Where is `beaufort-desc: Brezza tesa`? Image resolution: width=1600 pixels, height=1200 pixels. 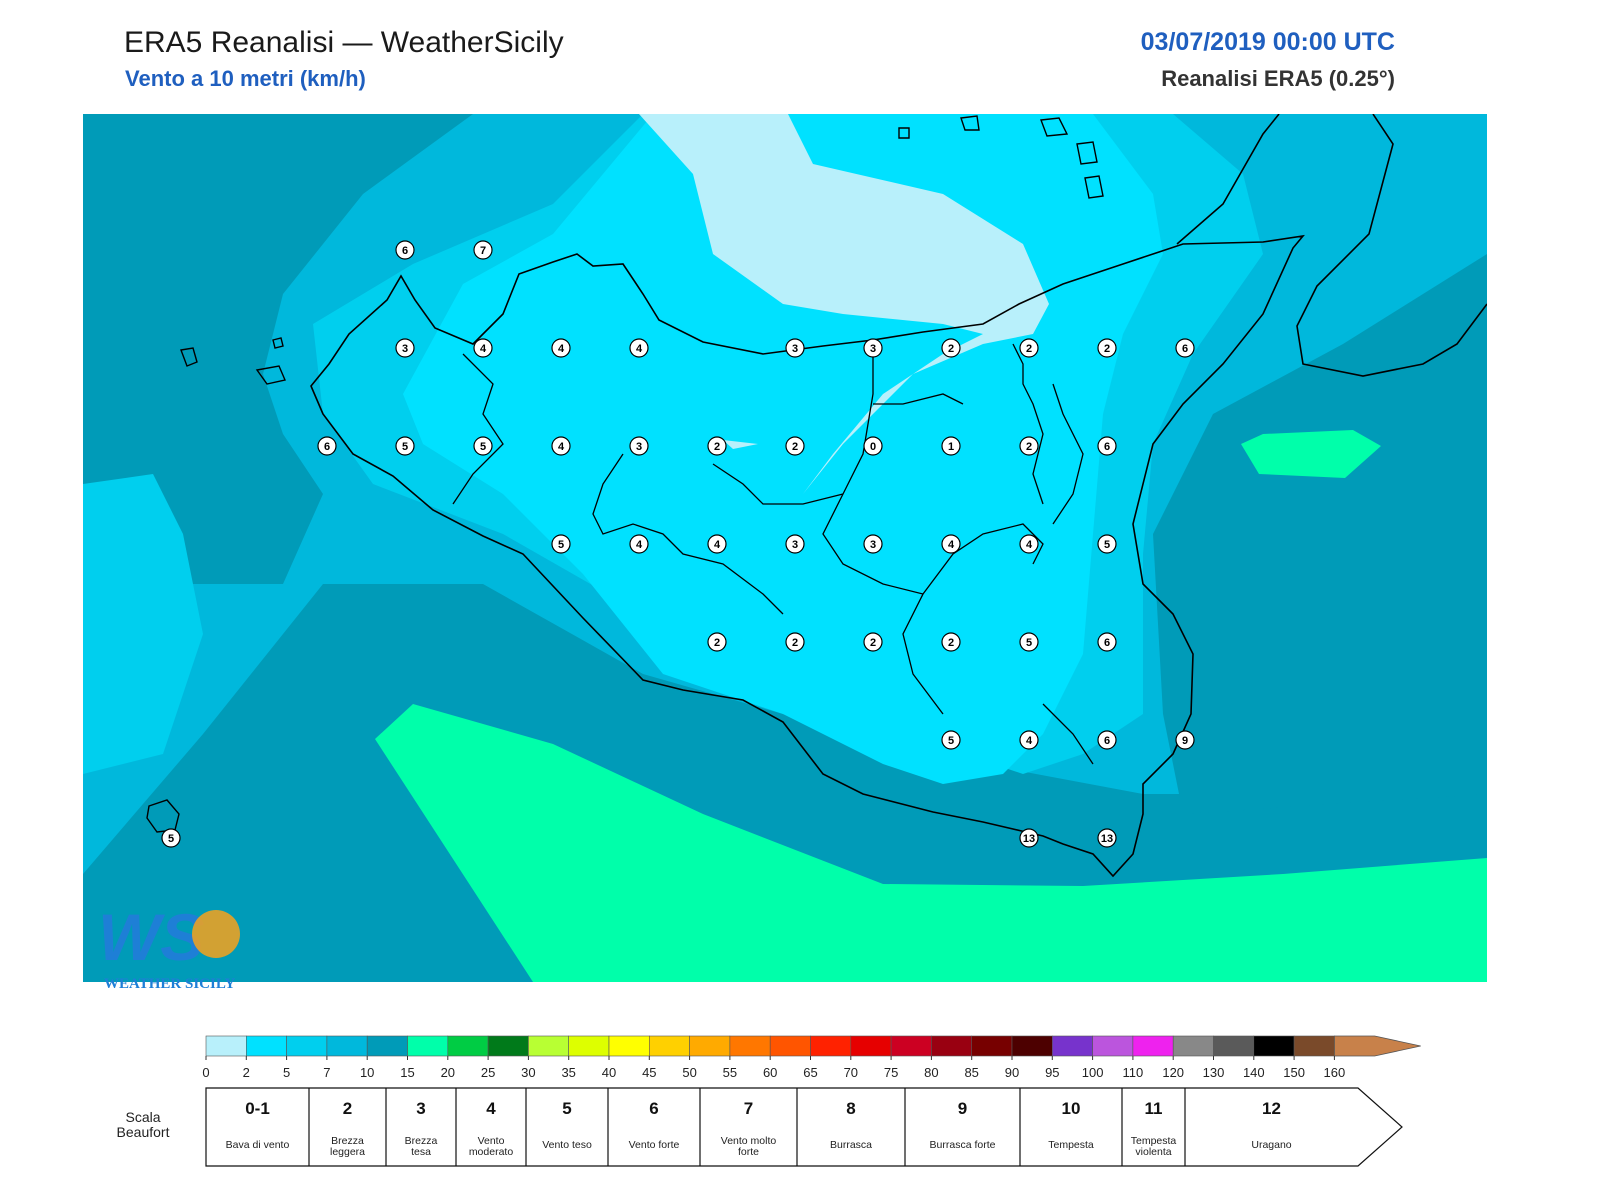
beaufort-desc: Brezza tesa is located at coordinates (421, 1146).